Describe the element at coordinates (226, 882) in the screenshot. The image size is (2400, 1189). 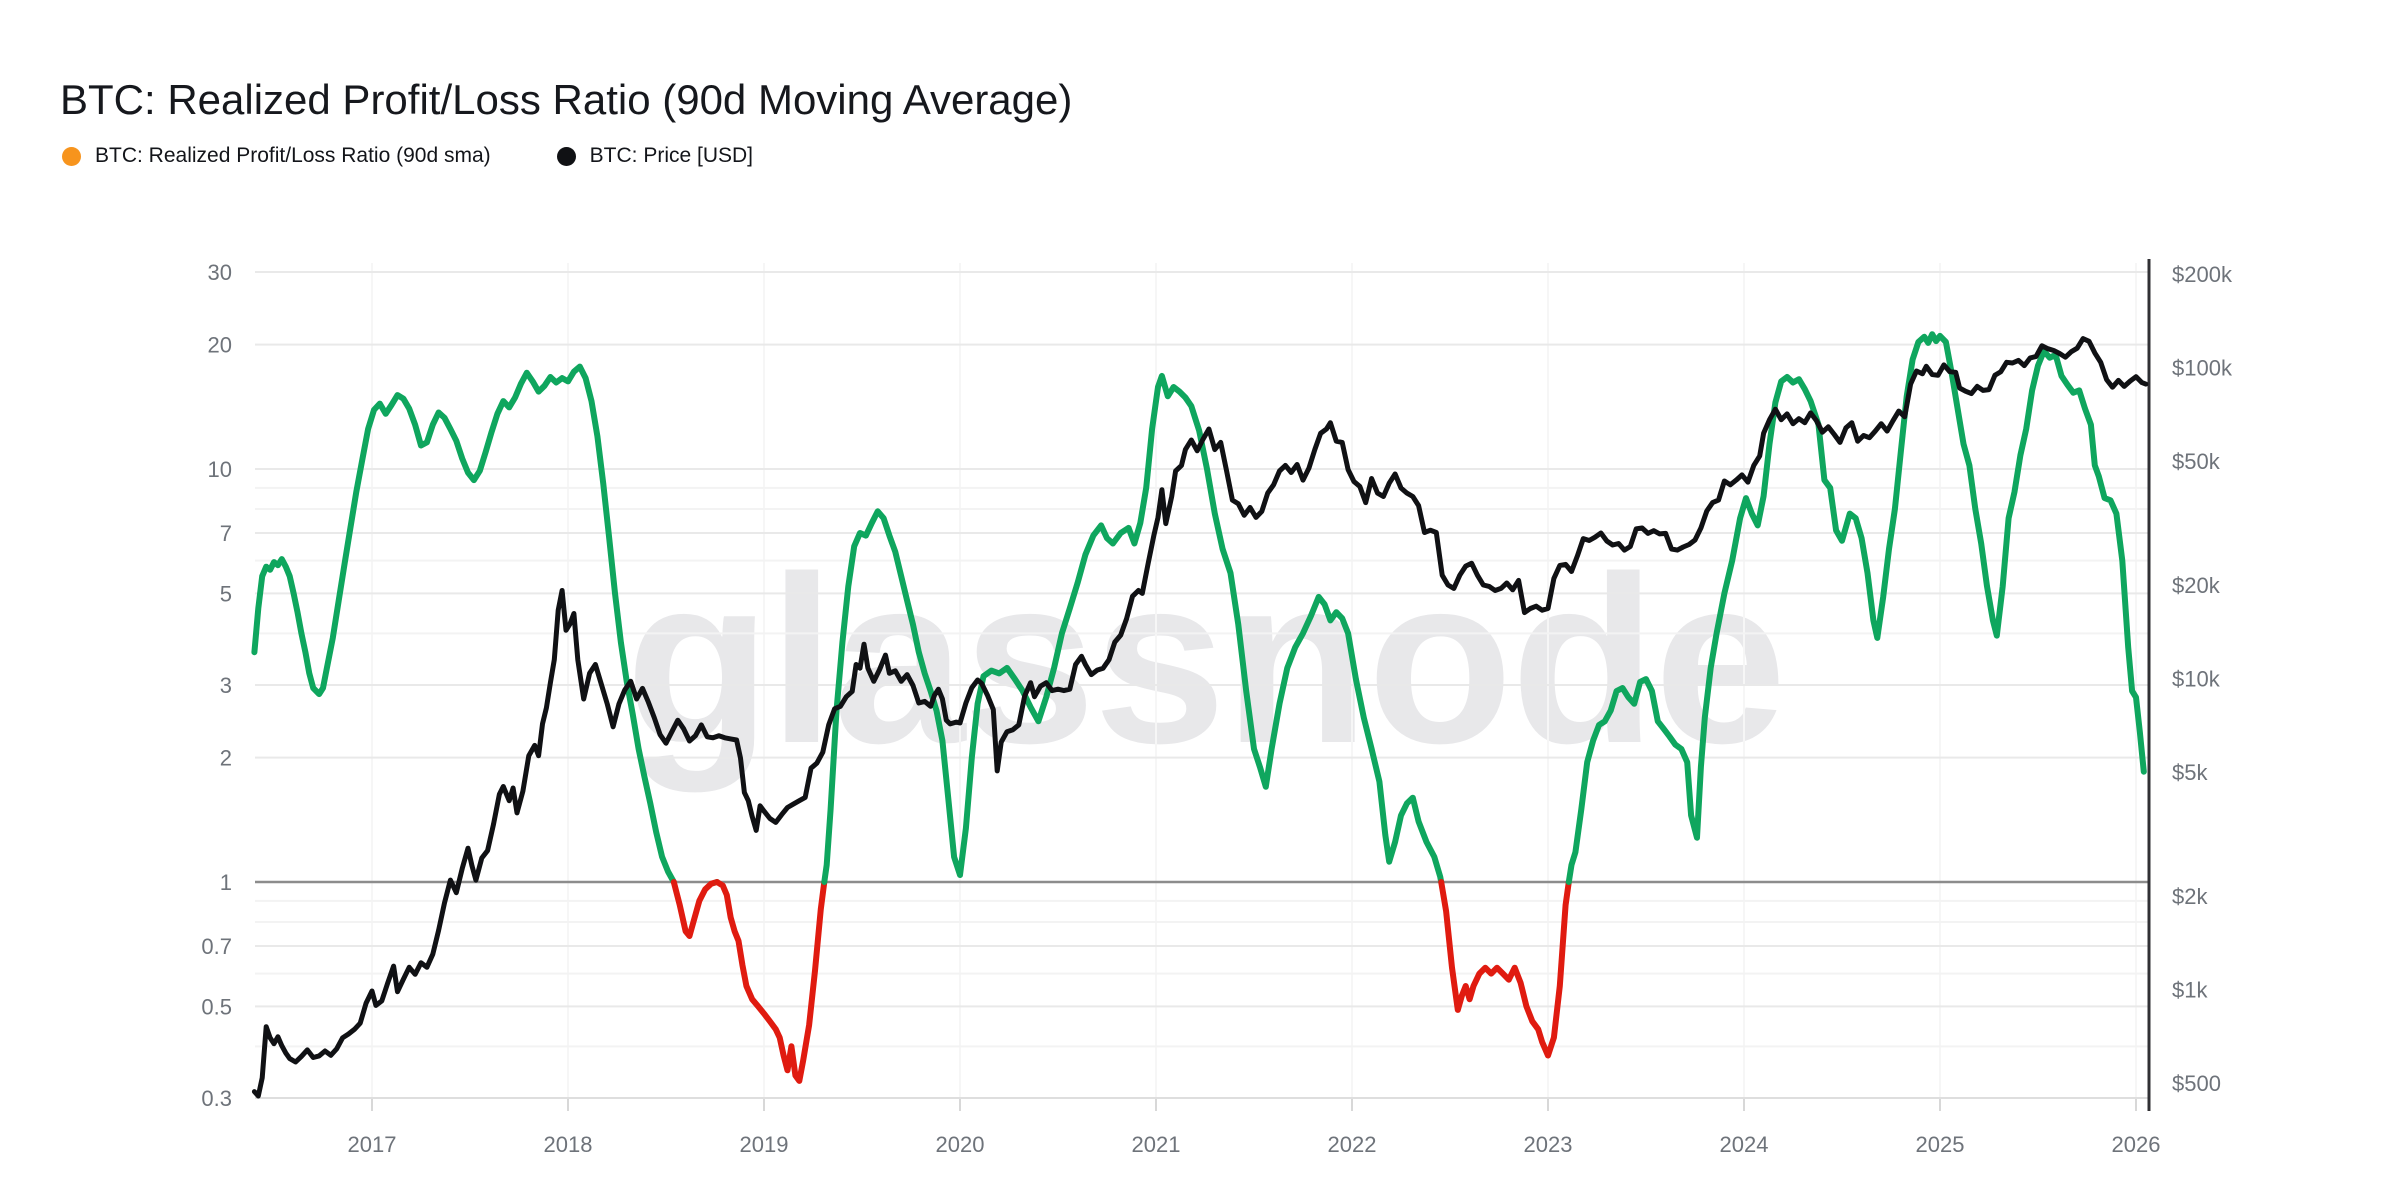
I see `y-axis-left-label: 1` at that location.